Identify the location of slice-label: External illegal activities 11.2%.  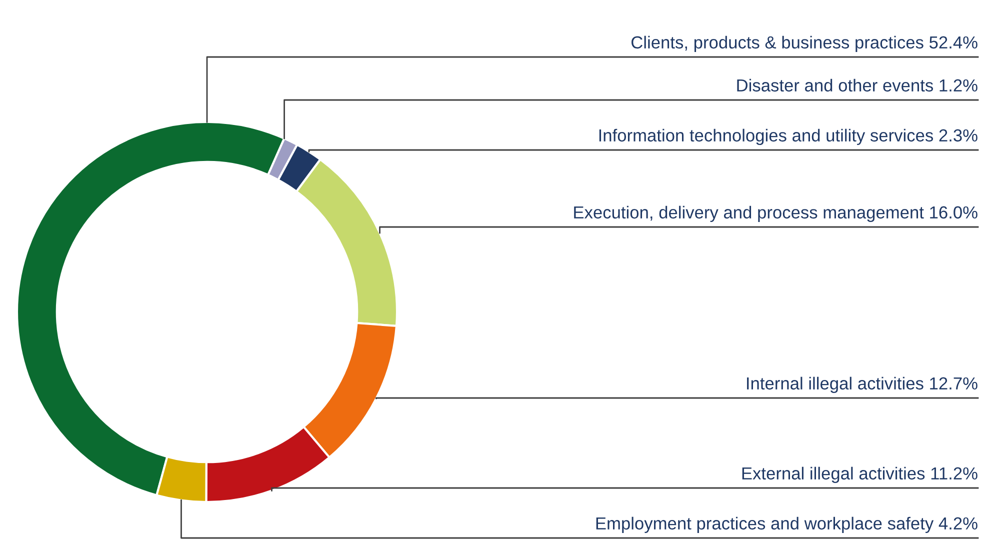
(860, 474).